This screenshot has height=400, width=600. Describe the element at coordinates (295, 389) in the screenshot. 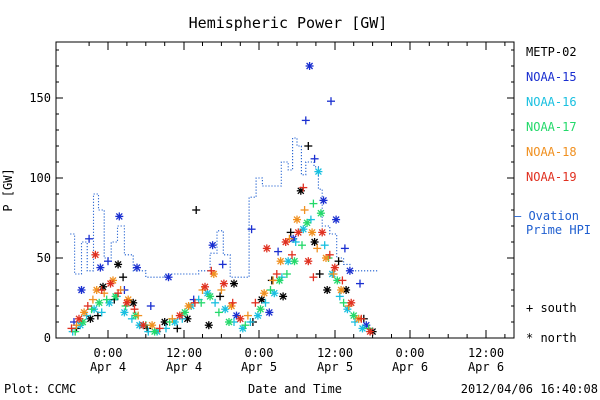

I see `x-axis-label: Date and Time` at that location.